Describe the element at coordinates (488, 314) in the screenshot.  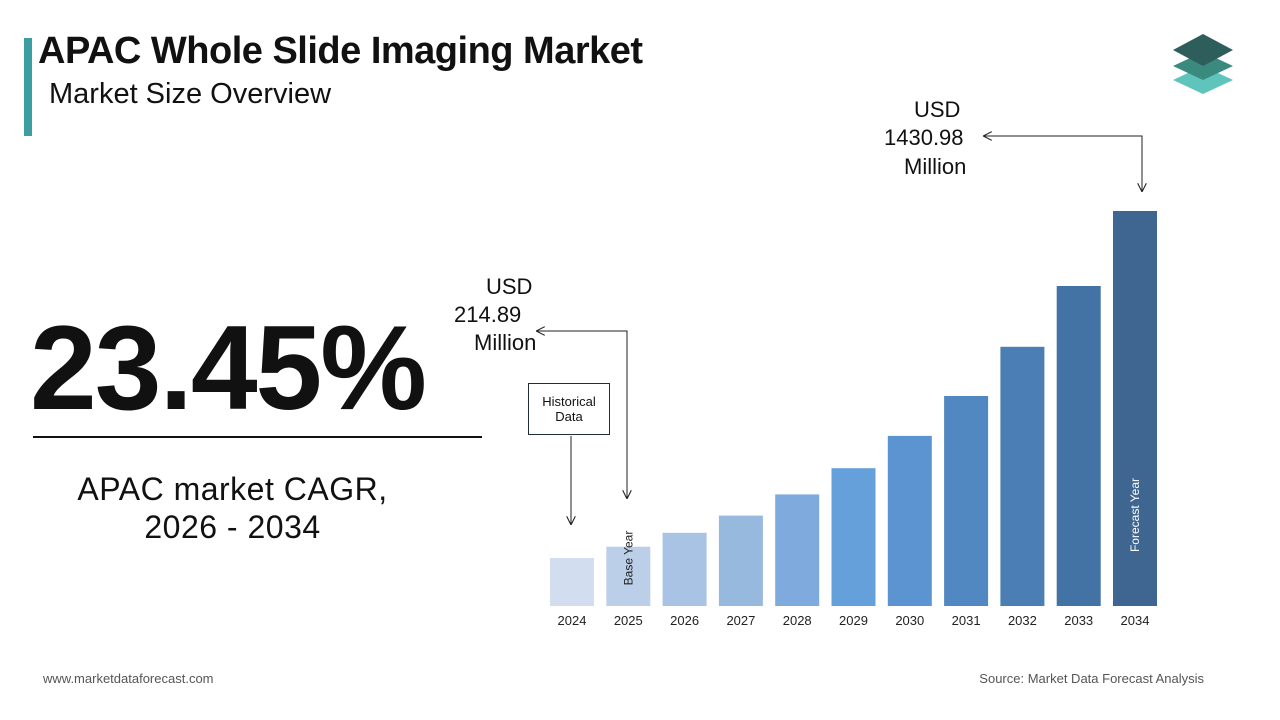
I see `start-callout-value: 214.89` at that location.